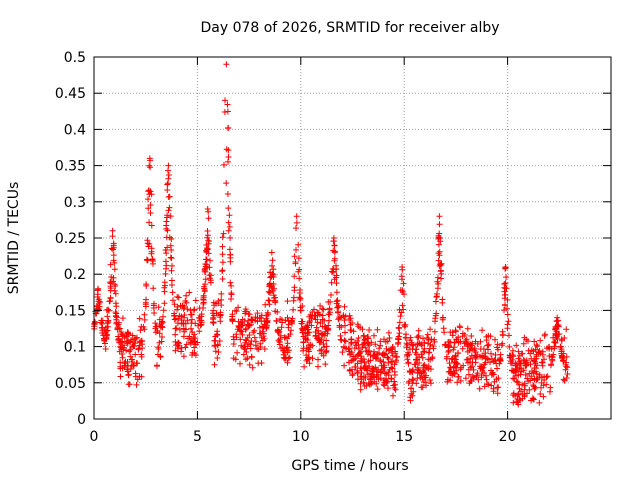  I want to click on x-tick-label: 0, so click(94, 437).